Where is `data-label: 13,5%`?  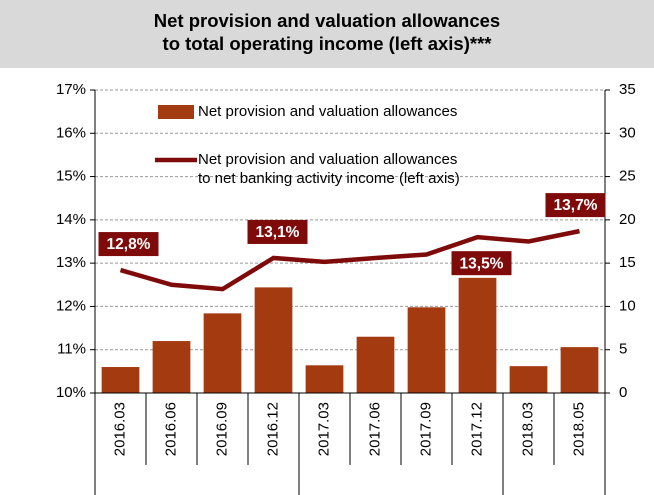 data-label: 13,5% is located at coordinates (482, 263).